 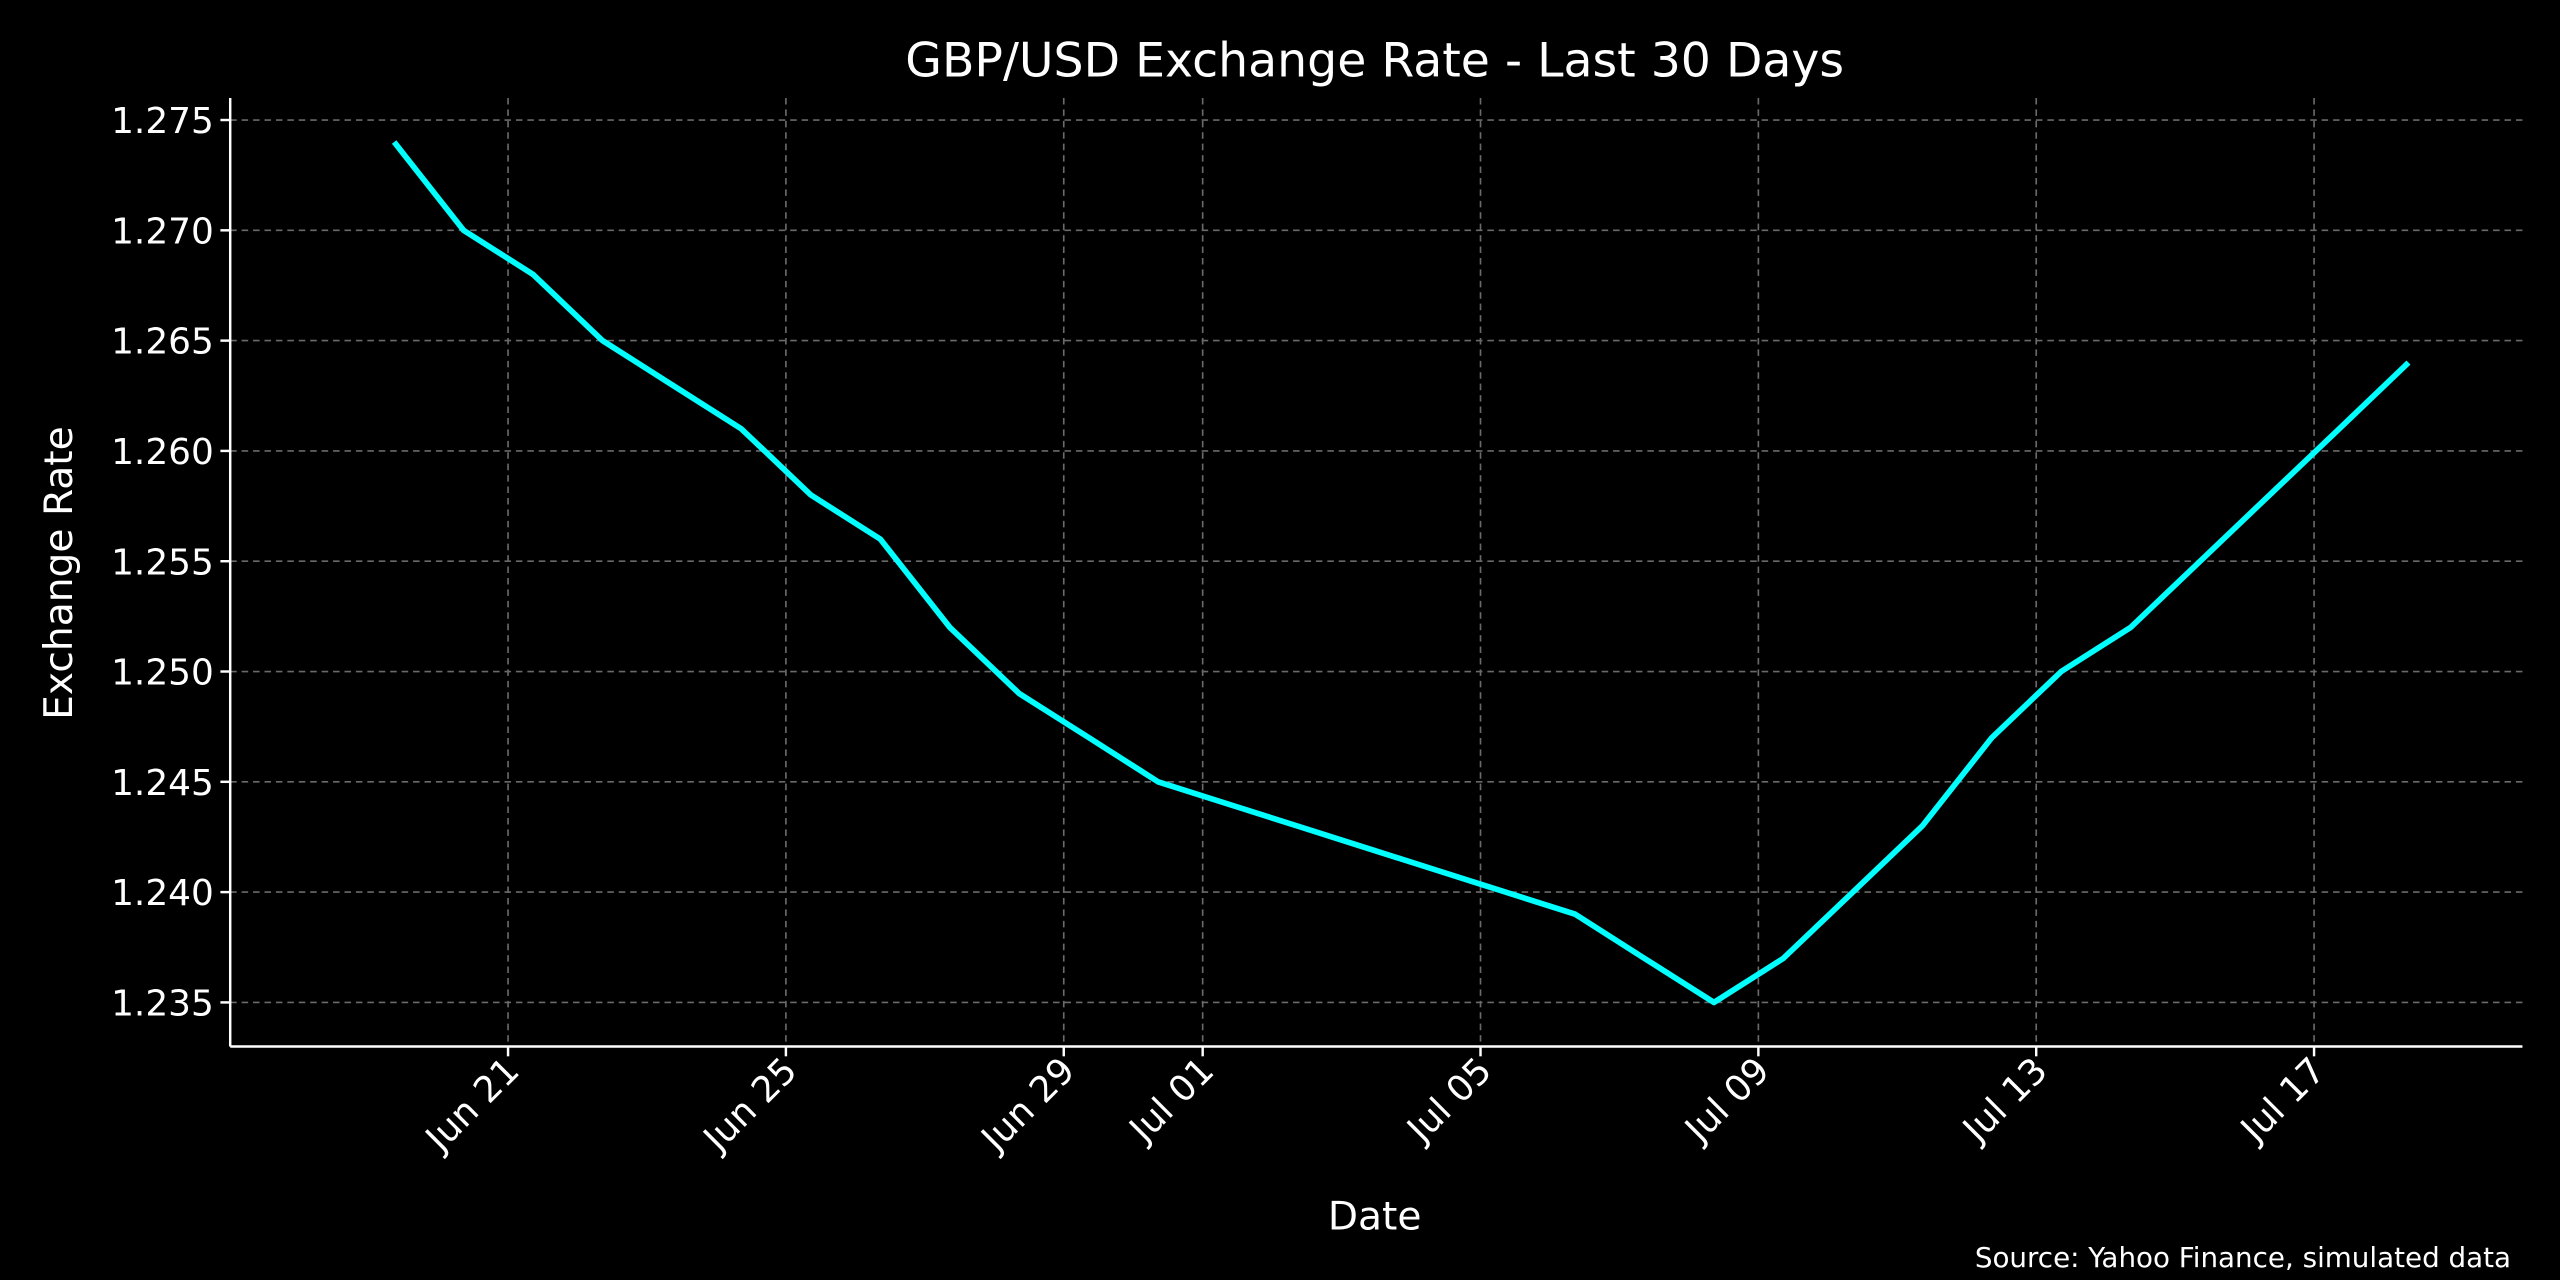 What do you see at coordinates (162, 562) in the screenshot?
I see `y-tick-label: 1.255` at bounding box center [162, 562].